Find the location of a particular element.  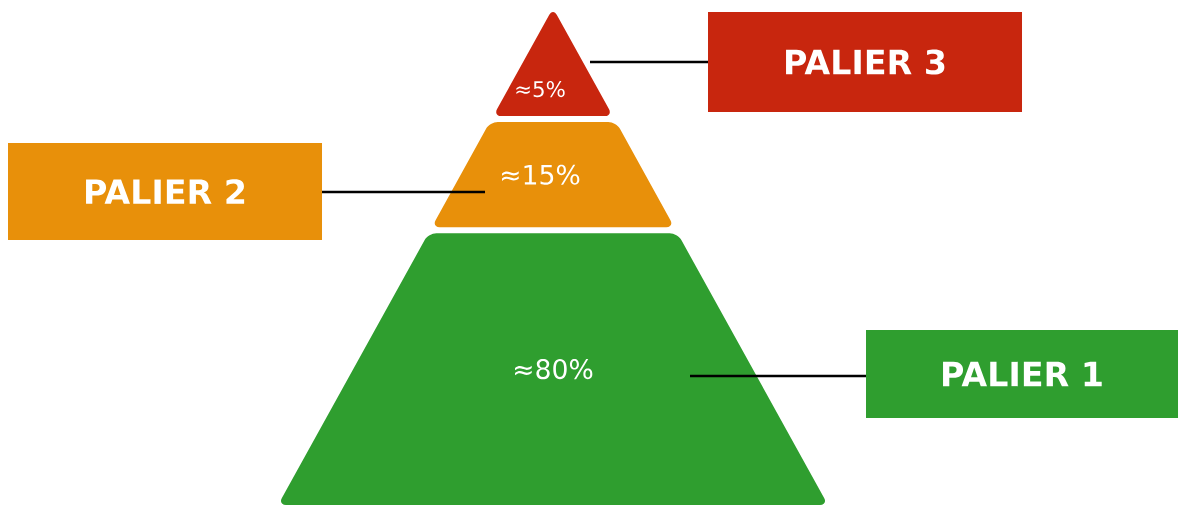

data-label: ≈5% is located at coordinates (540, 89).